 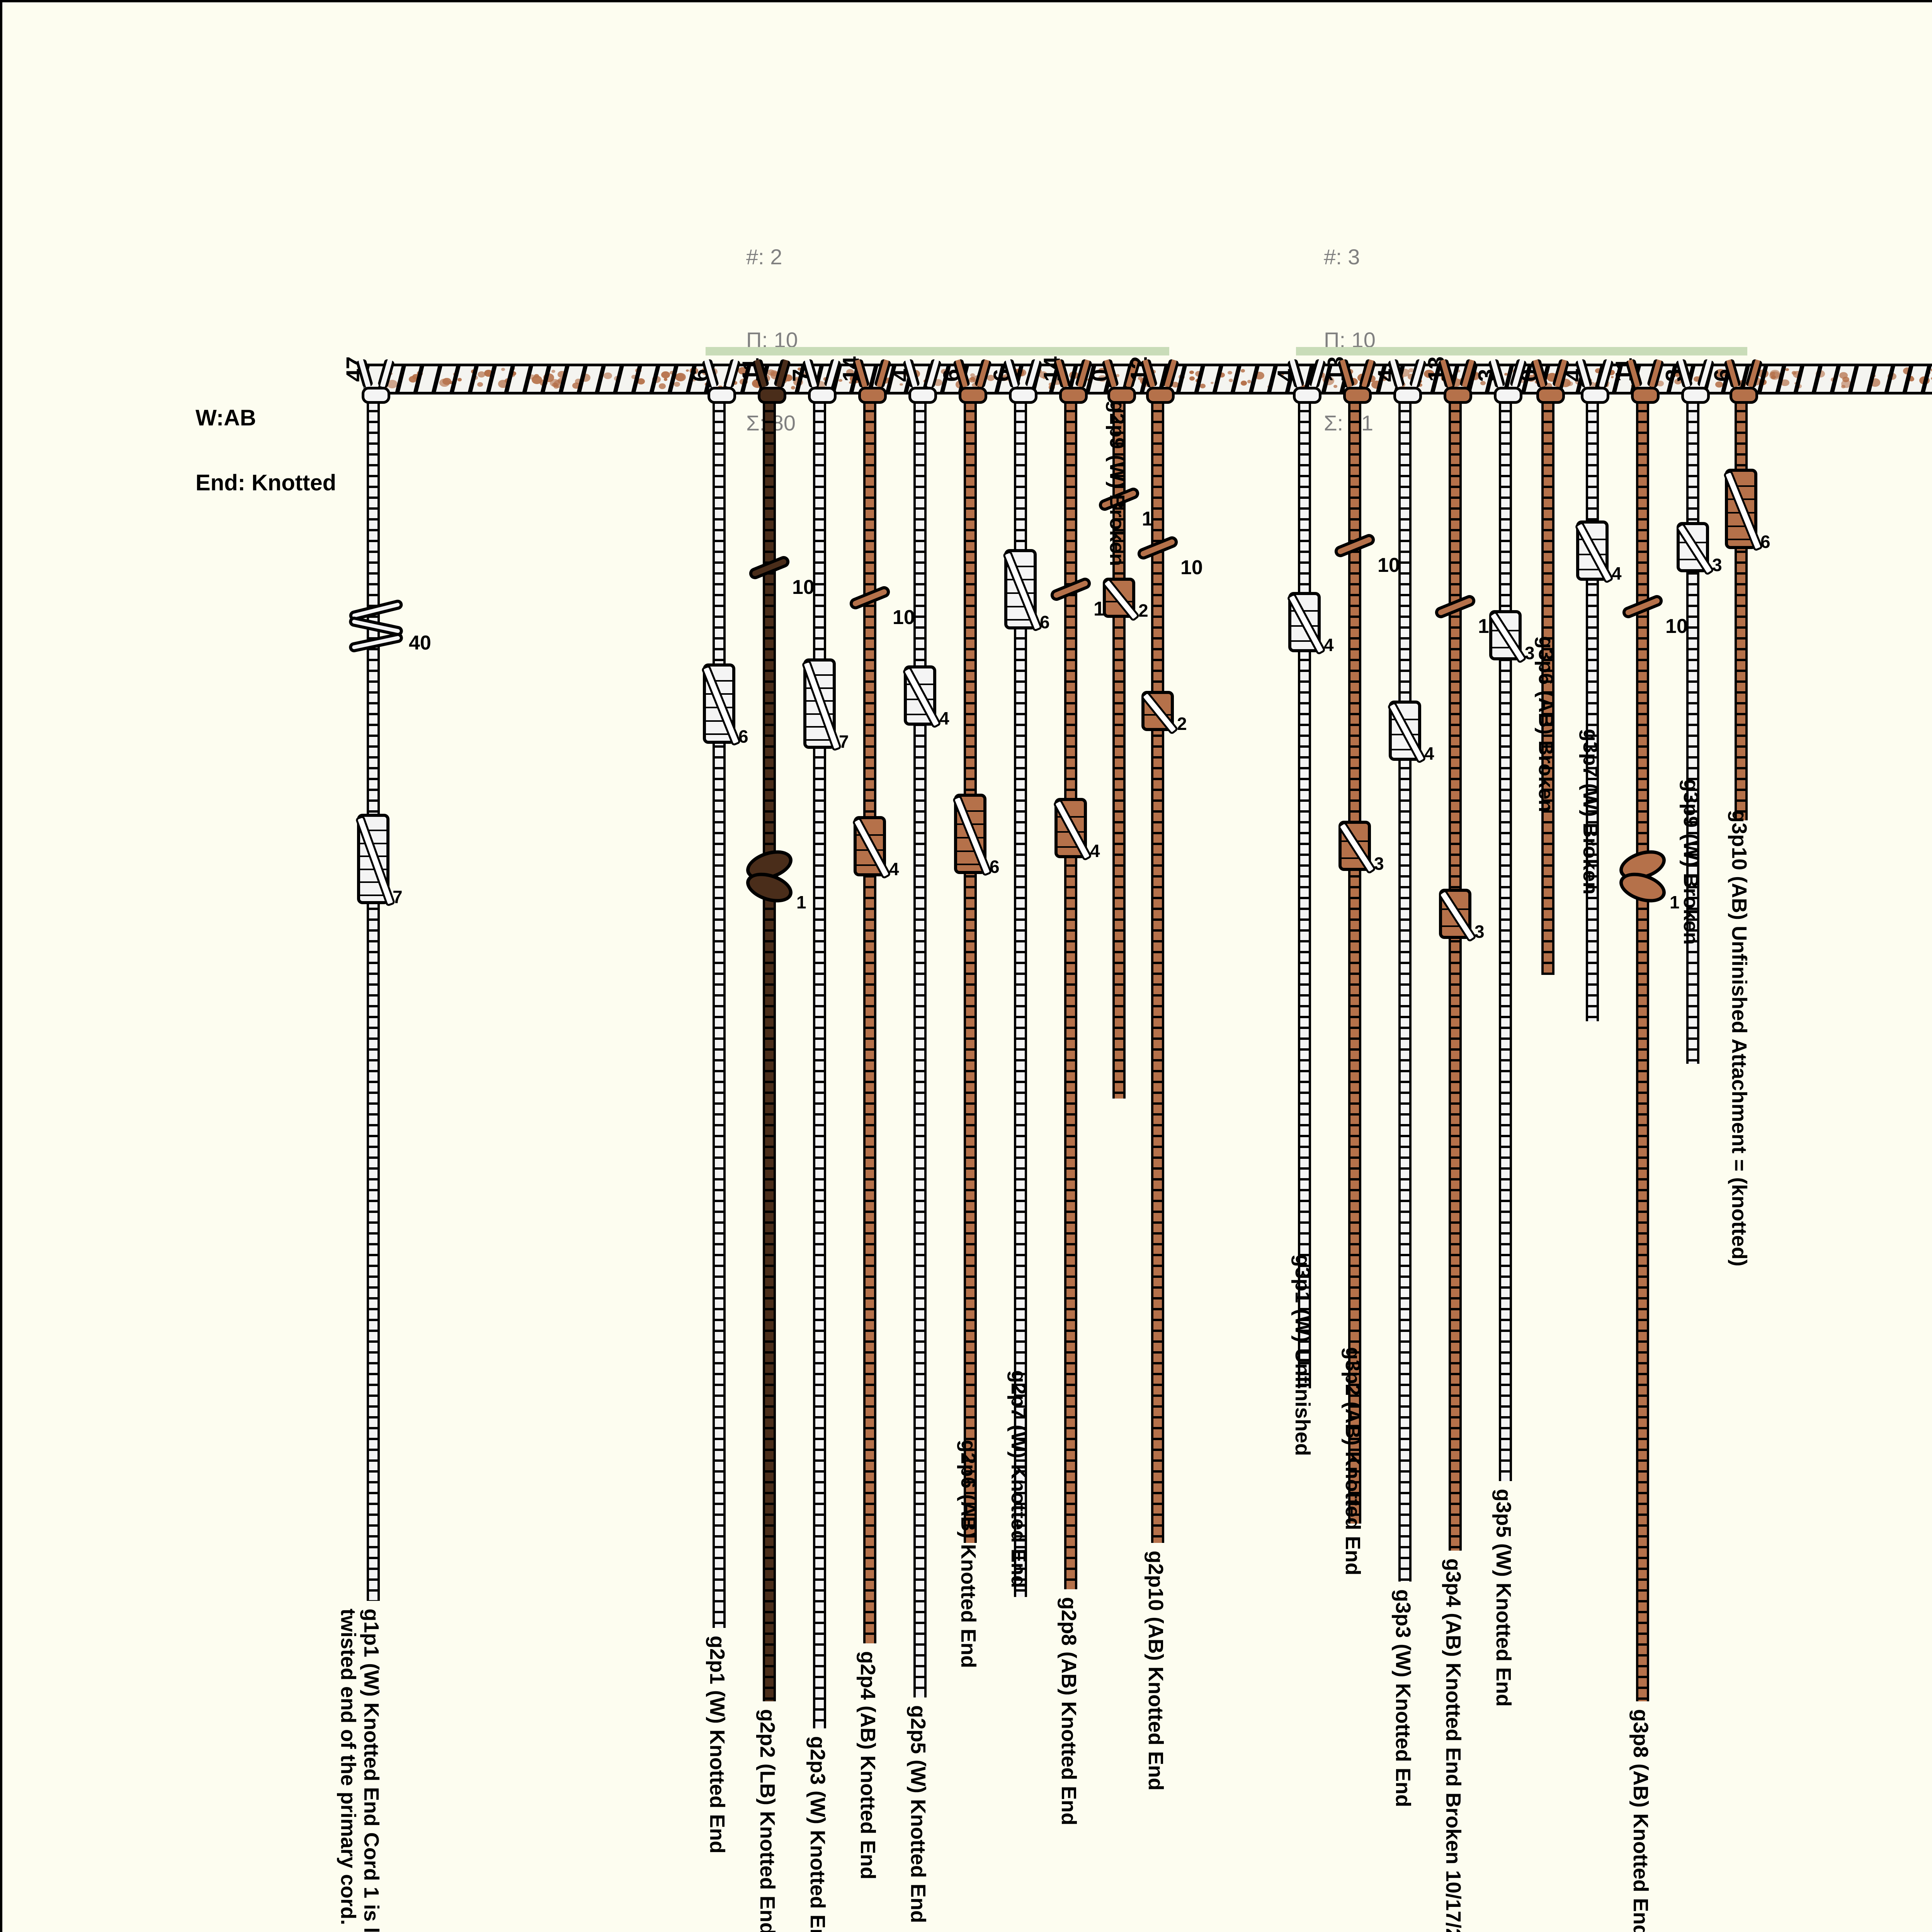 What do you see at coordinates (1119, 749) in the screenshot?
I see `pendant-cord-g2p9` at bounding box center [1119, 749].